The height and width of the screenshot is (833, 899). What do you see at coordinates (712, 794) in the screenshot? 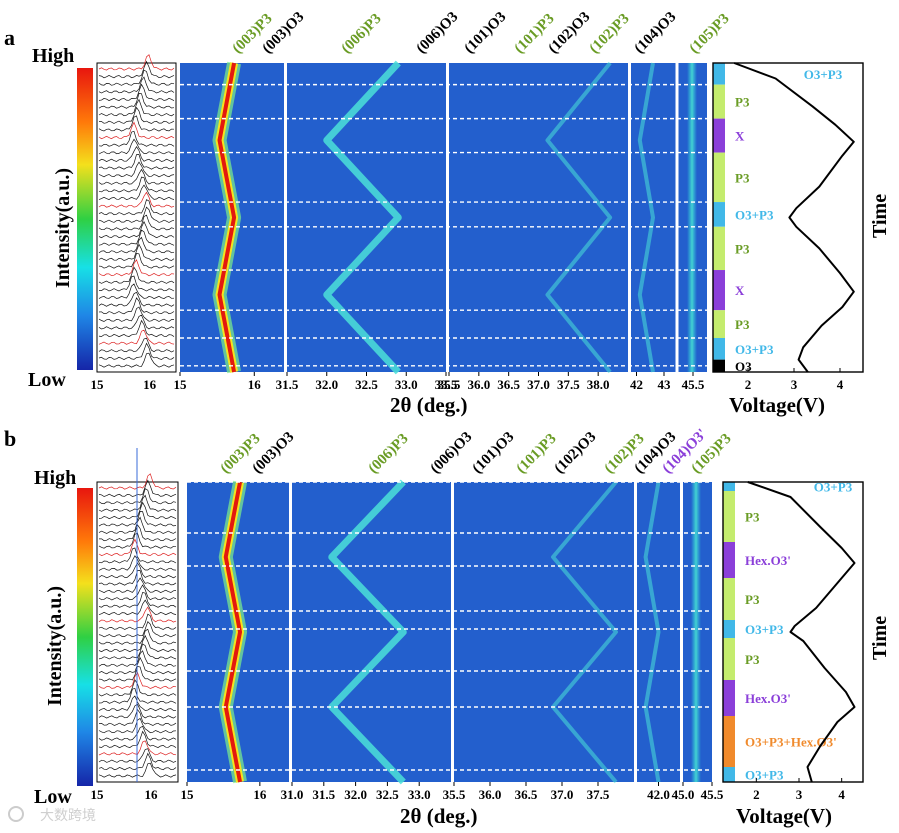
I see `x-tick-label: 45.5` at bounding box center [712, 794].